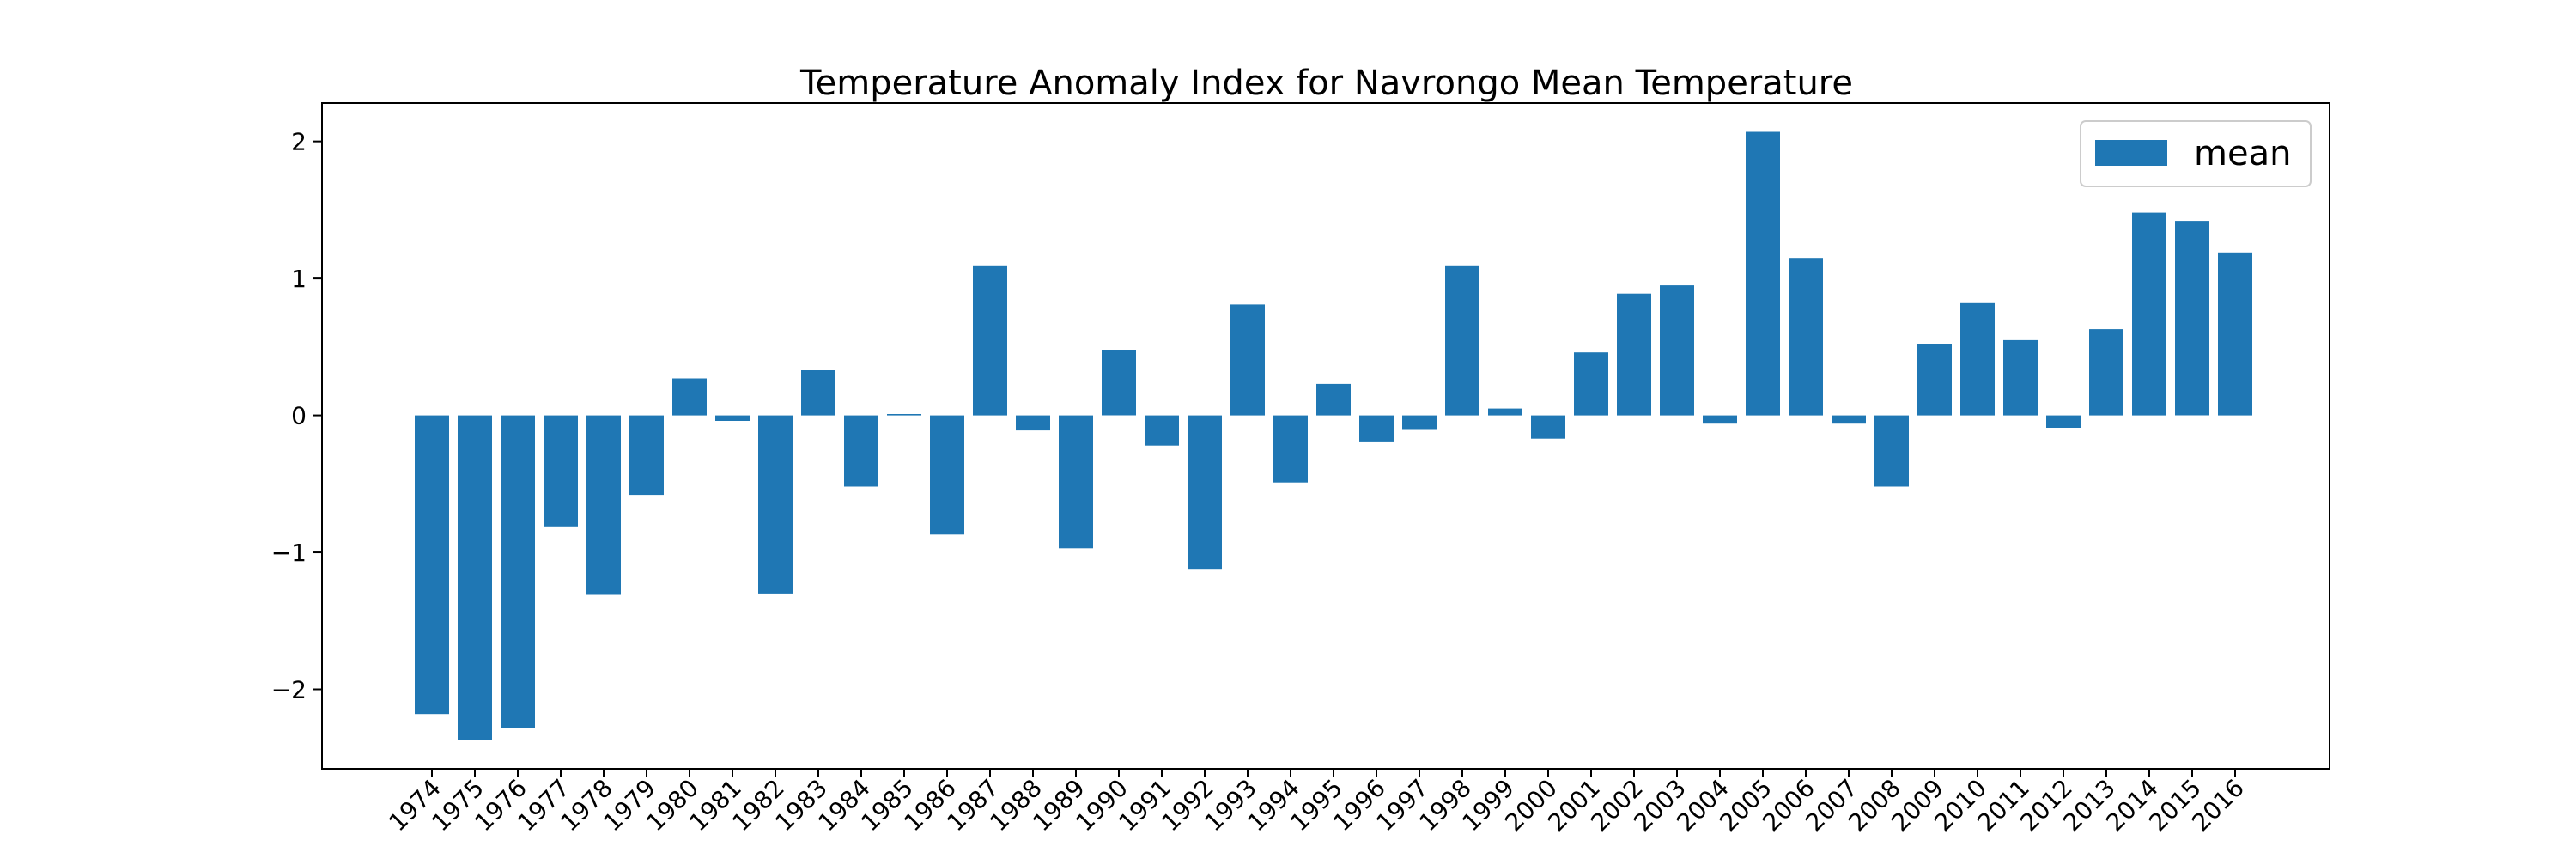 Image resolution: width=2576 pixels, height=859 pixels. I want to click on bar-2005, so click(1763, 273).